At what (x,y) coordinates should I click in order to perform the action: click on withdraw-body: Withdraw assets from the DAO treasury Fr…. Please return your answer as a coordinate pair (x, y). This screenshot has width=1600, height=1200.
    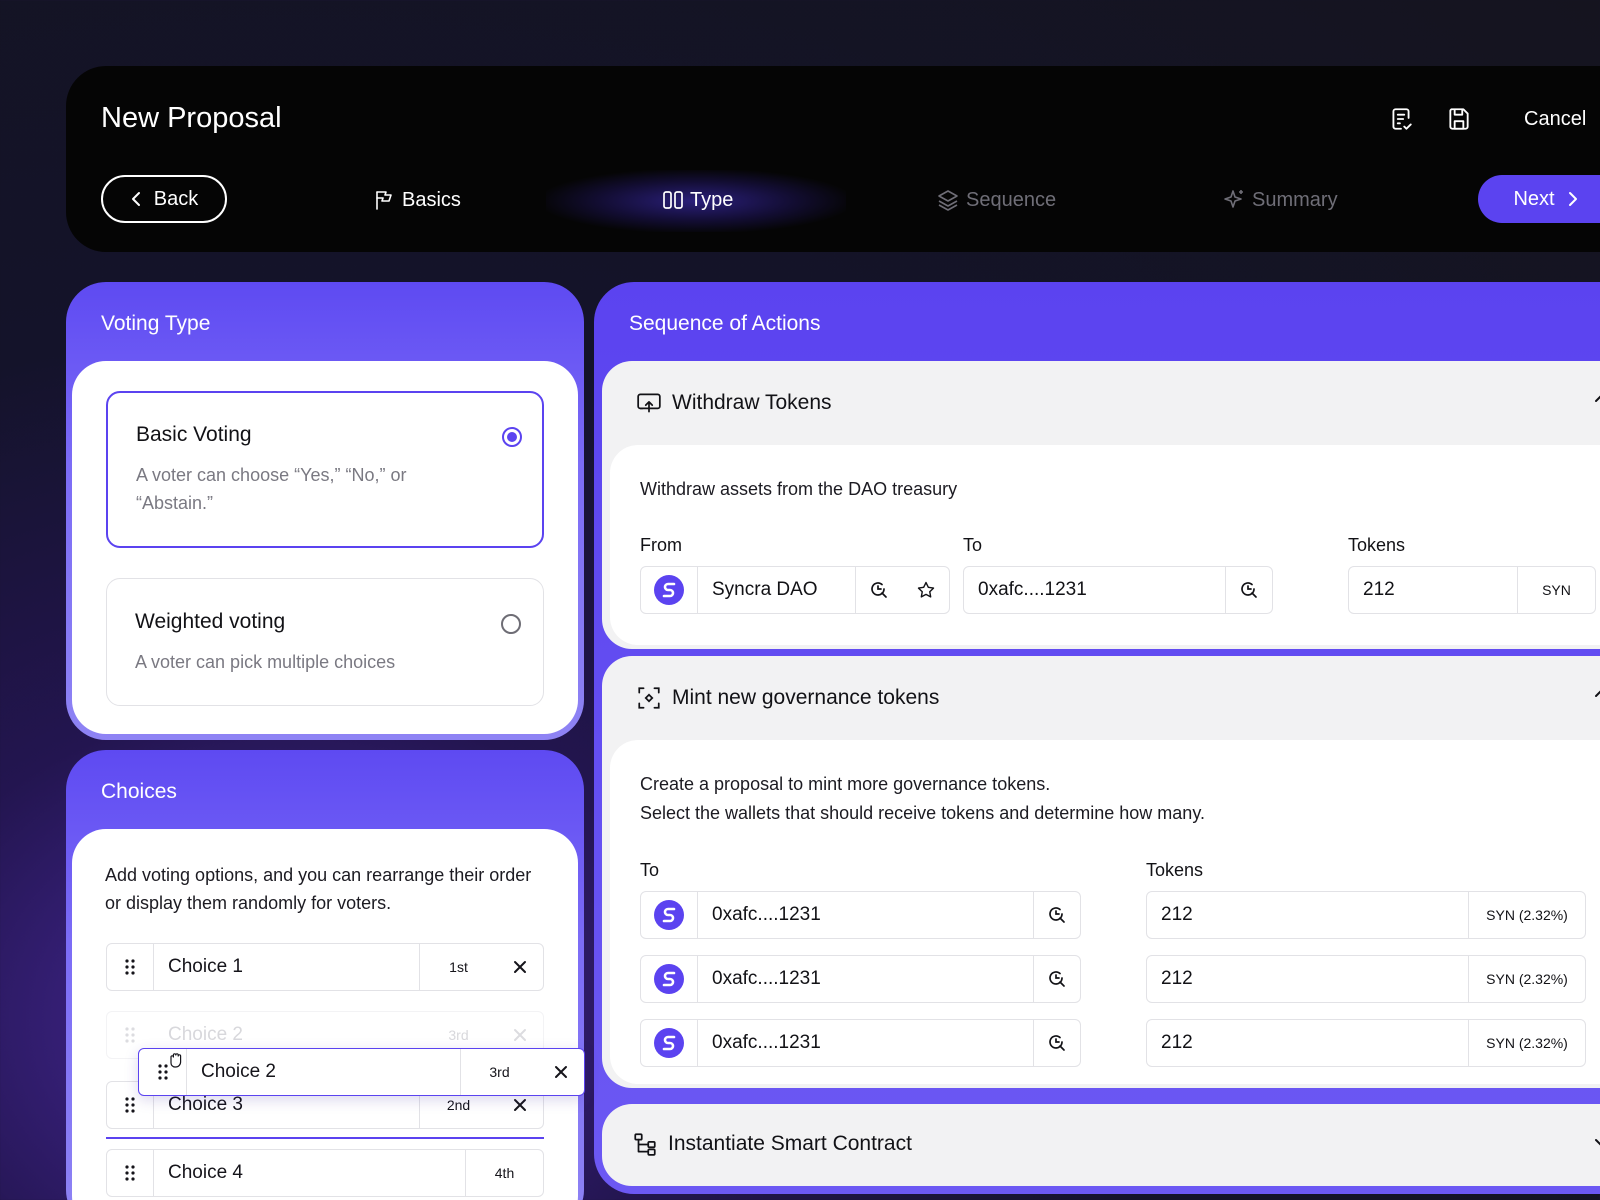
    Looking at the image, I should click on (1105, 545).